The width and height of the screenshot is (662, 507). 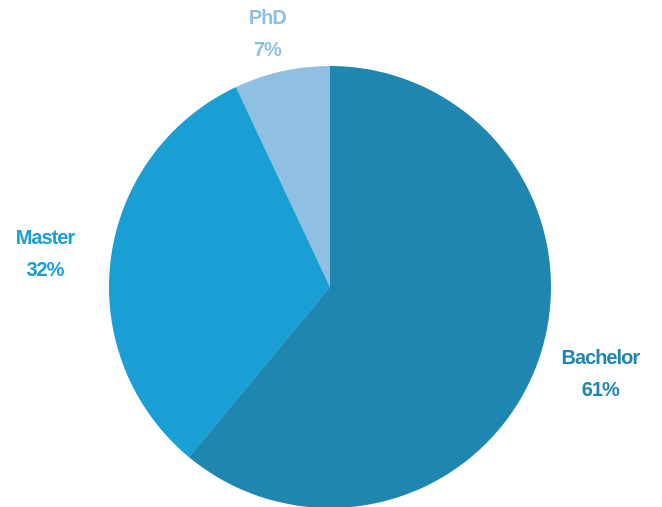 I want to click on slice-value-label: 32%, so click(x=45, y=270).